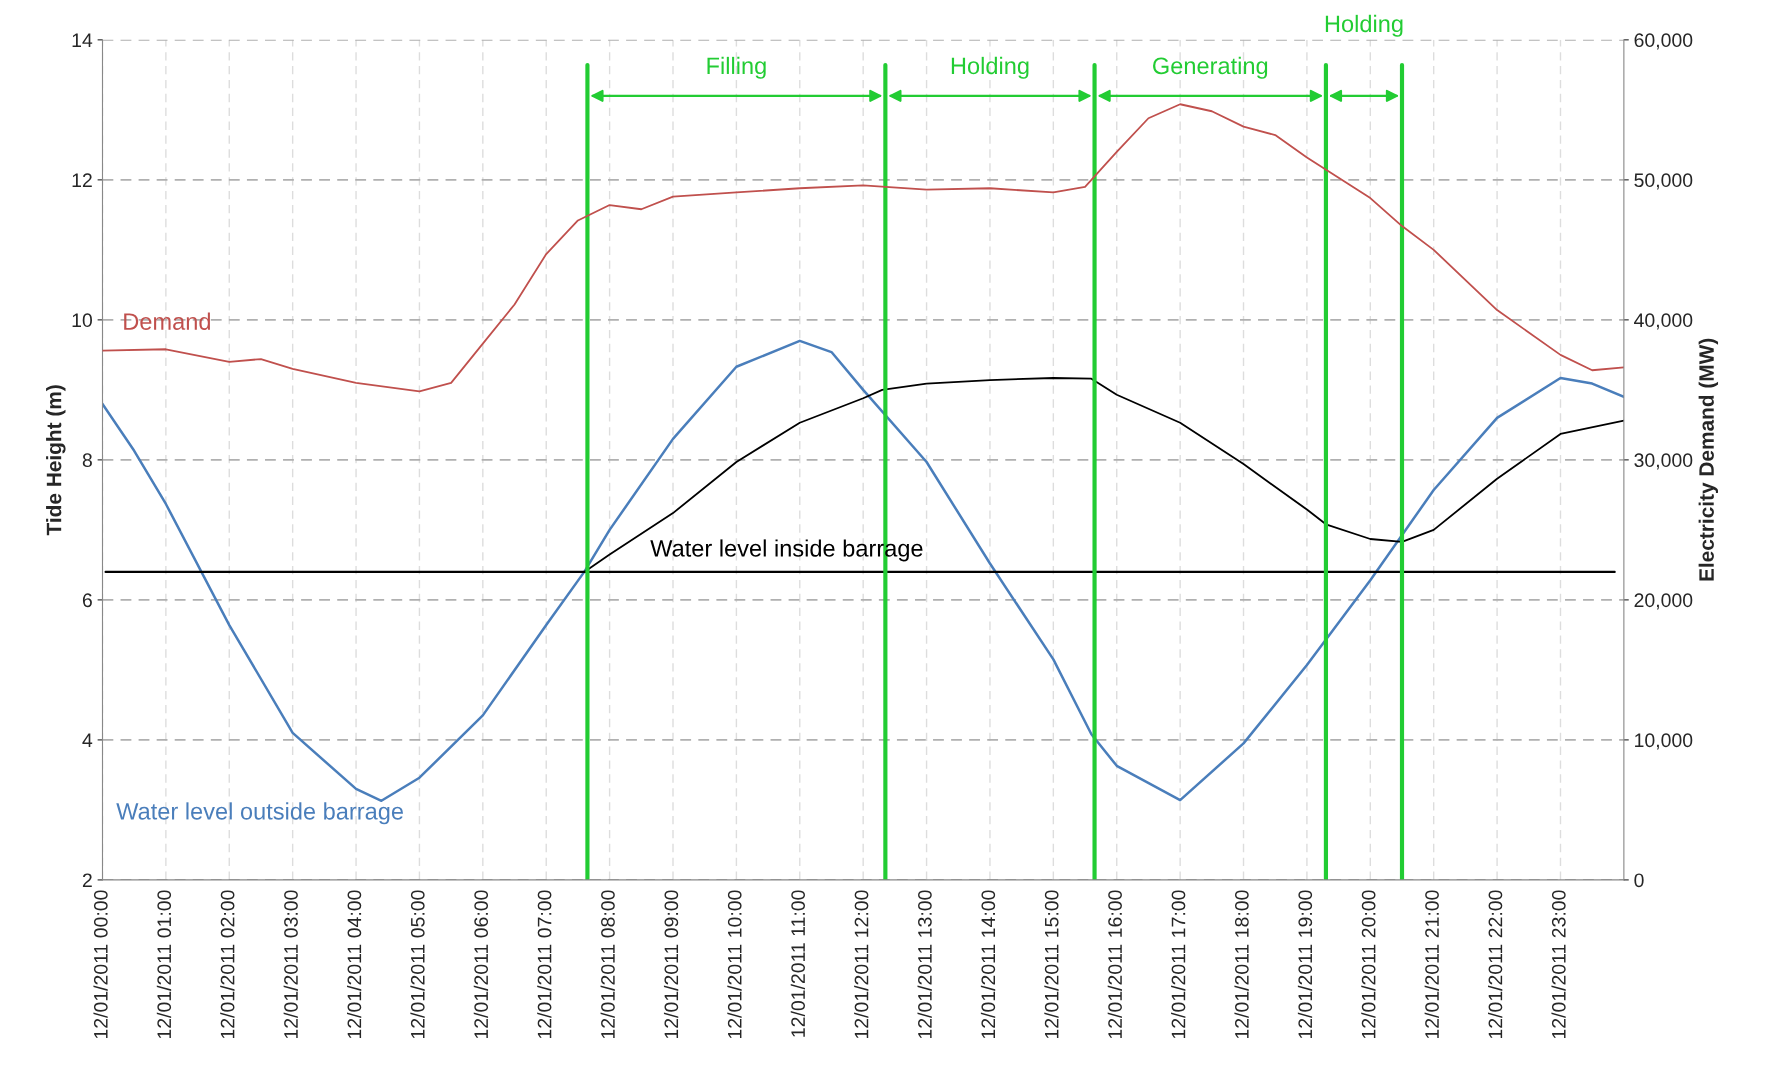  I want to click on annotation: Generating, so click(1210, 67).